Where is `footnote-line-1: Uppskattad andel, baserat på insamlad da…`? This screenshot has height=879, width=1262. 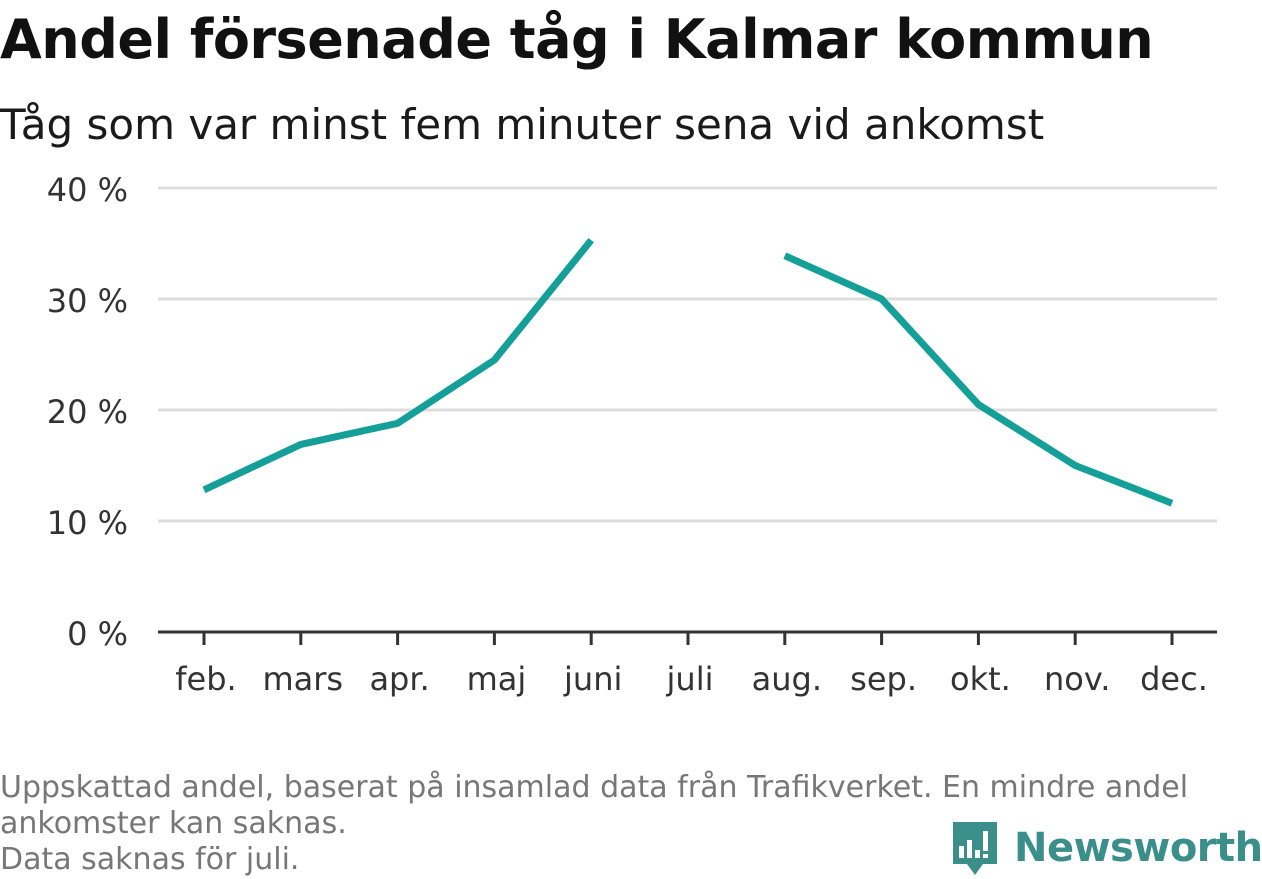 footnote-line-1: Uppskattad andel, baserat på insamlad da… is located at coordinates (594, 787).